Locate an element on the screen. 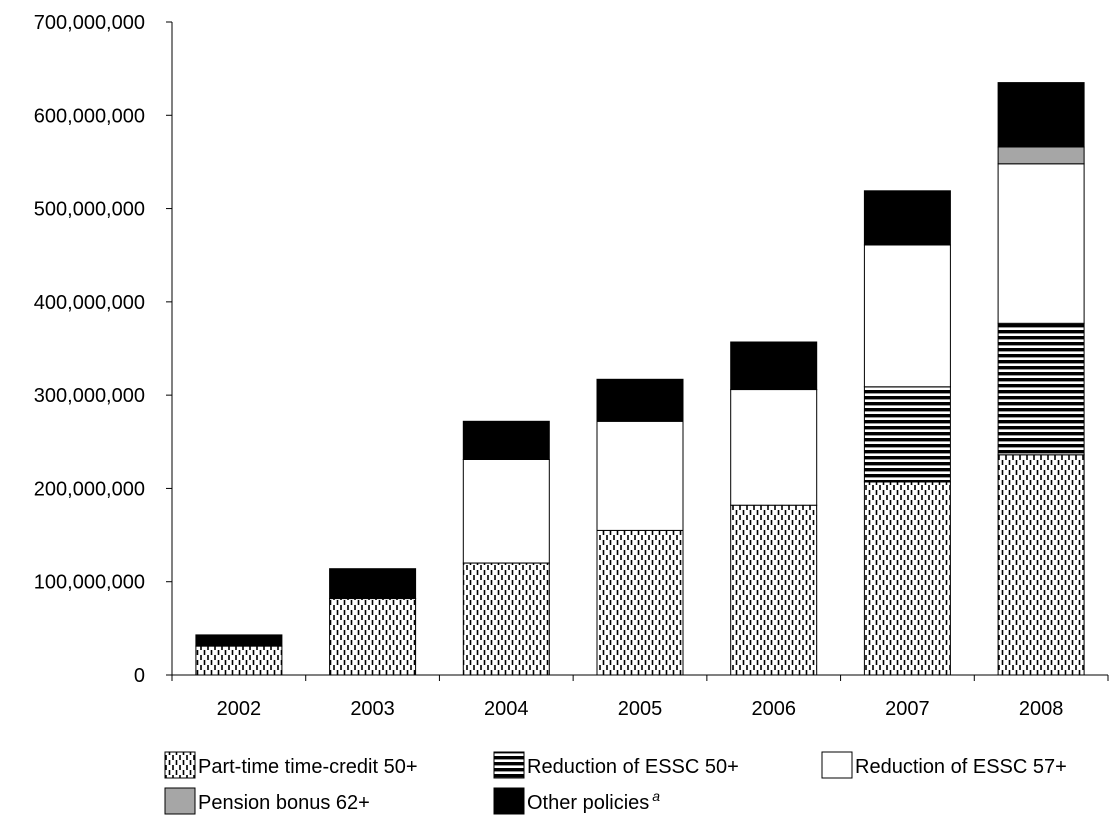 The width and height of the screenshot is (1112, 816). x-tick-label: 2002 is located at coordinates (239, 709).